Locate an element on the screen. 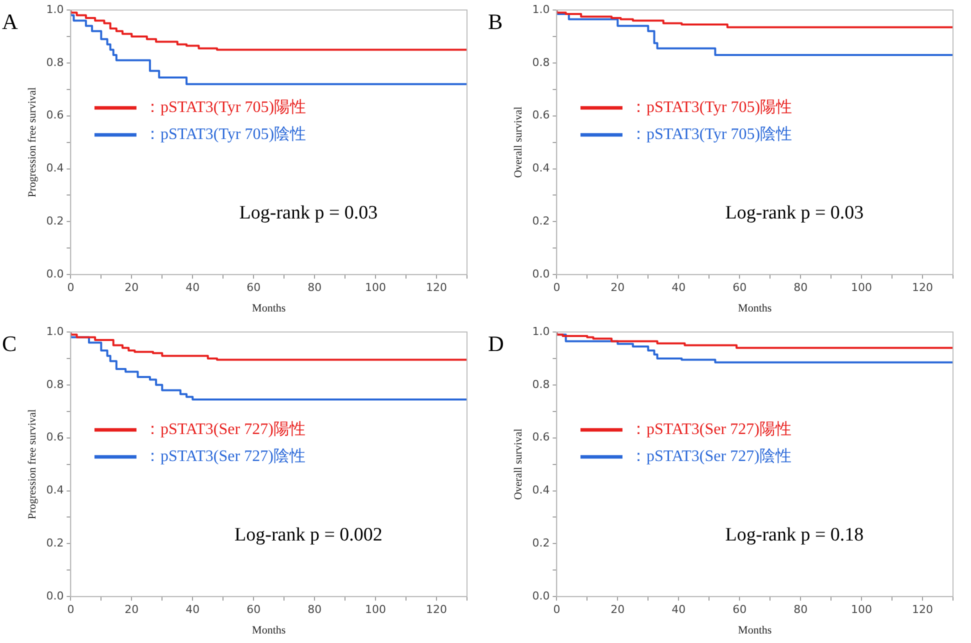 This screenshot has height=643, width=971. annotation: Log-rank p = 0.18 is located at coordinates (794, 535).